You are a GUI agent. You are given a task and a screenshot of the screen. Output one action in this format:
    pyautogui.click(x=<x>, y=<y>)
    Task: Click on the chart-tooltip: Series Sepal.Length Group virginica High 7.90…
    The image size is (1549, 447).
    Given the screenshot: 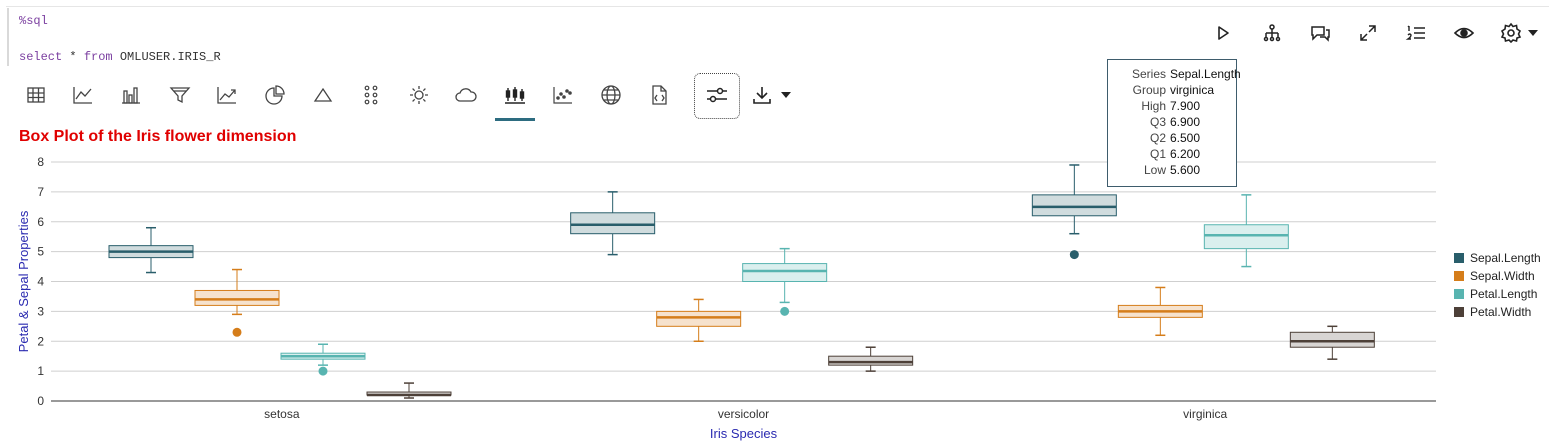 What is the action you would take?
    pyautogui.click(x=1174, y=123)
    